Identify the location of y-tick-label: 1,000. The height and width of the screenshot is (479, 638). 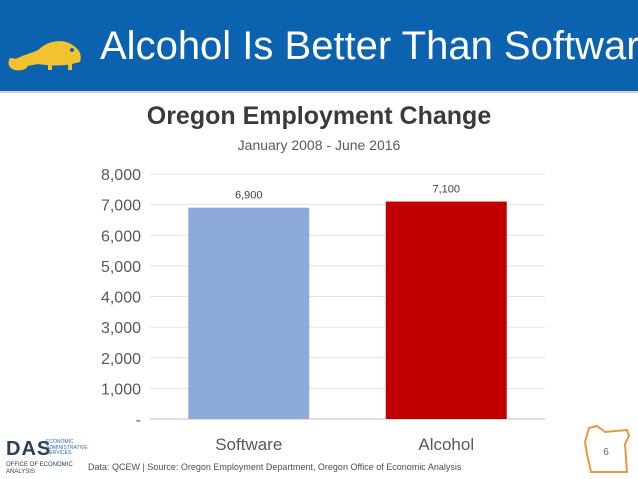
(121, 389).